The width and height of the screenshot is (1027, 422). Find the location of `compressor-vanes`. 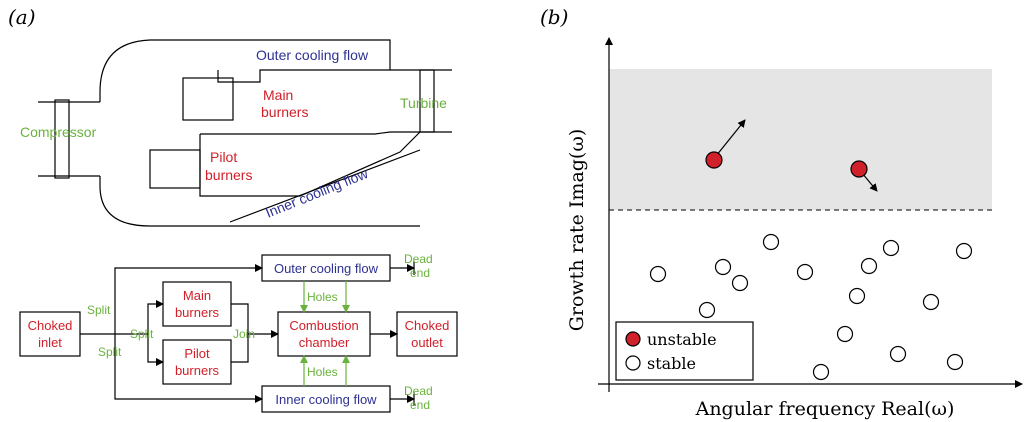

compressor-vanes is located at coordinates (62, 139).